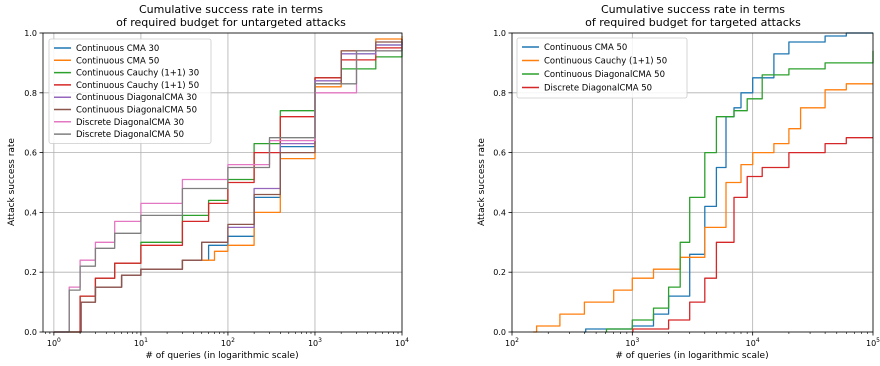 This screenshot has height=366, width=880. What do you see at coordinates (117, 49) in the screenshot?
I see `legend-label: Continuous CMA 30` at bounding box center [117, 49].